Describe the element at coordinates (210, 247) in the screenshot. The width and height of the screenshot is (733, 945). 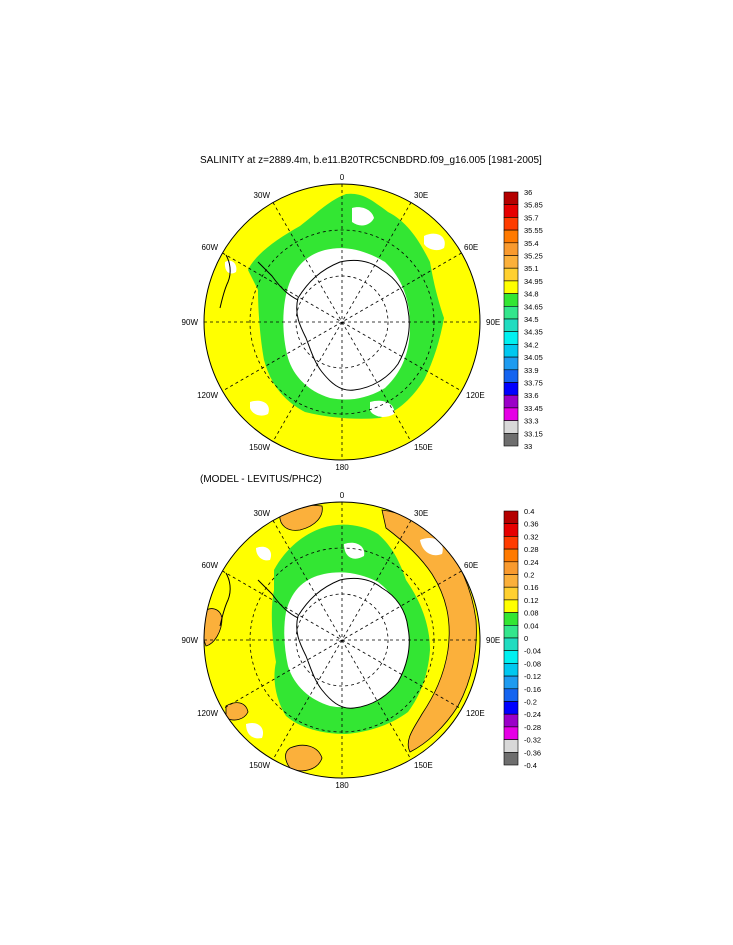
I see `top-lon-label-60w: 60W` at that location.